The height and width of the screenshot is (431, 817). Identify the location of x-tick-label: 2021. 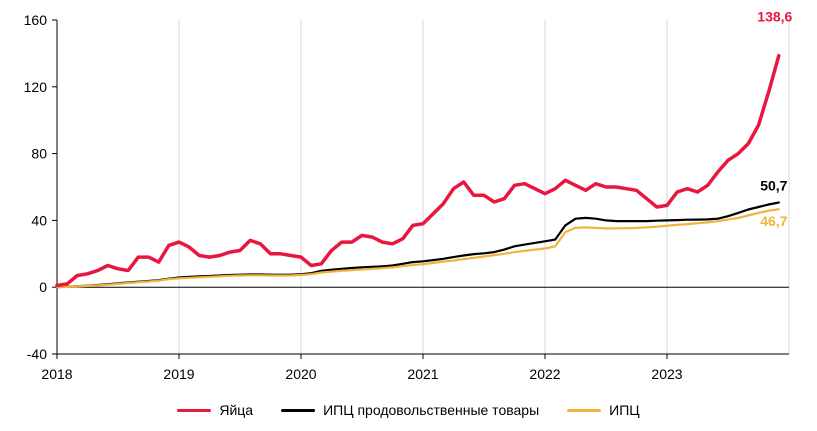
(422, 374).